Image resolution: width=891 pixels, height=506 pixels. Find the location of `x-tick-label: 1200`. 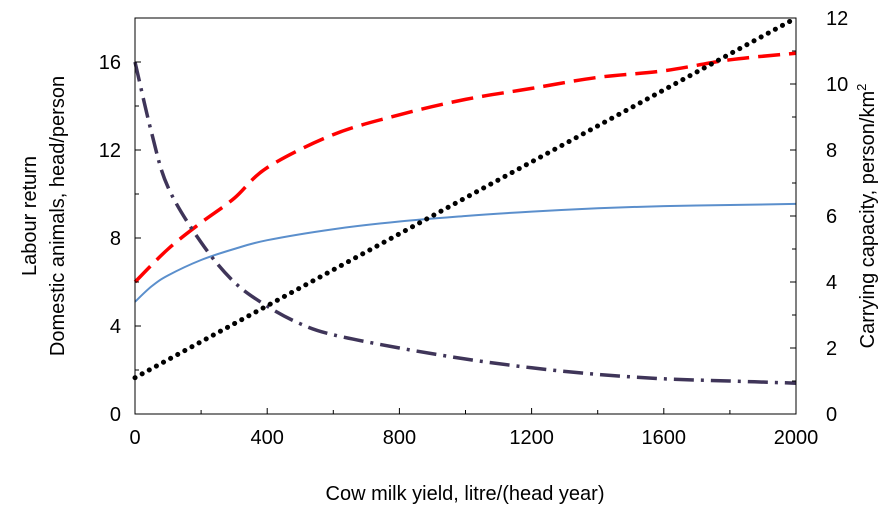

x-tick-label: 1200 is located at coordinates (531, 438).